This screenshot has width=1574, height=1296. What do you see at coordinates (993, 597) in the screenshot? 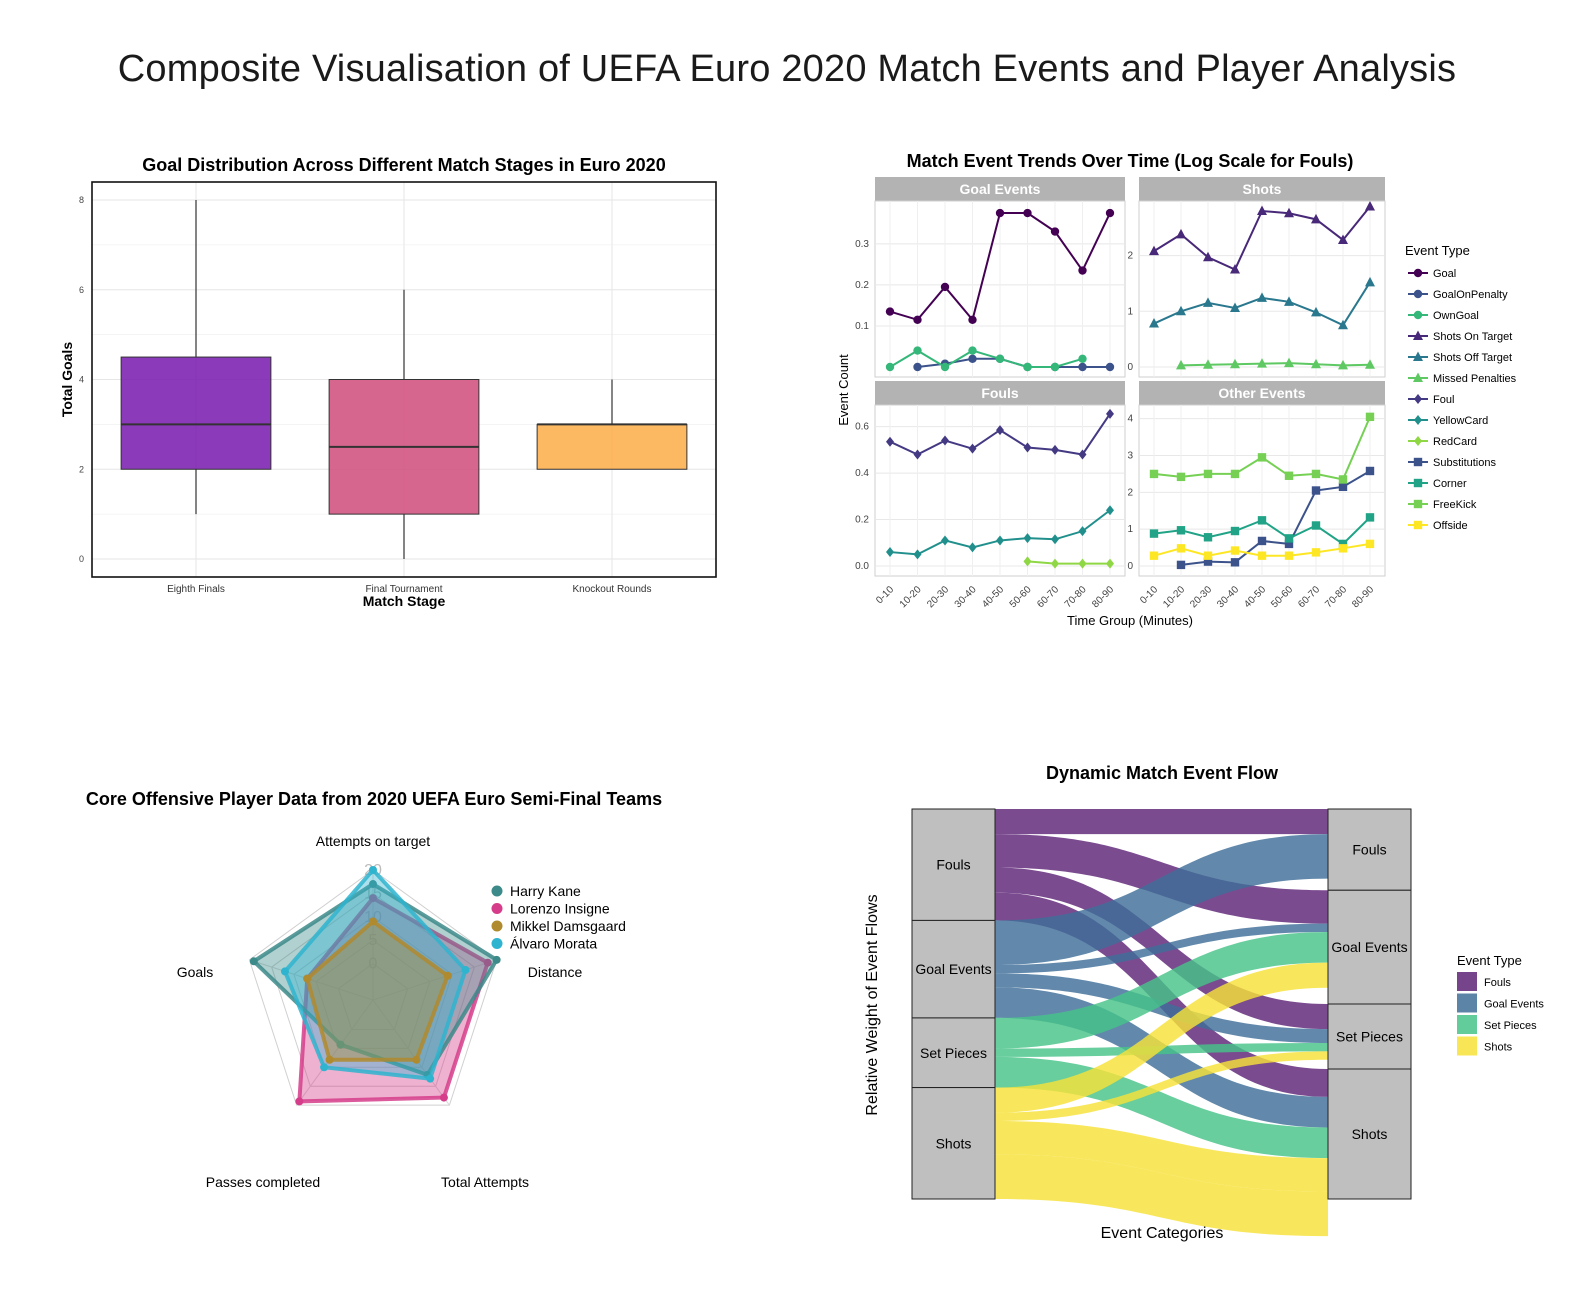
I see `x-tick-label: 40-50` at bounding box center [993, 597].